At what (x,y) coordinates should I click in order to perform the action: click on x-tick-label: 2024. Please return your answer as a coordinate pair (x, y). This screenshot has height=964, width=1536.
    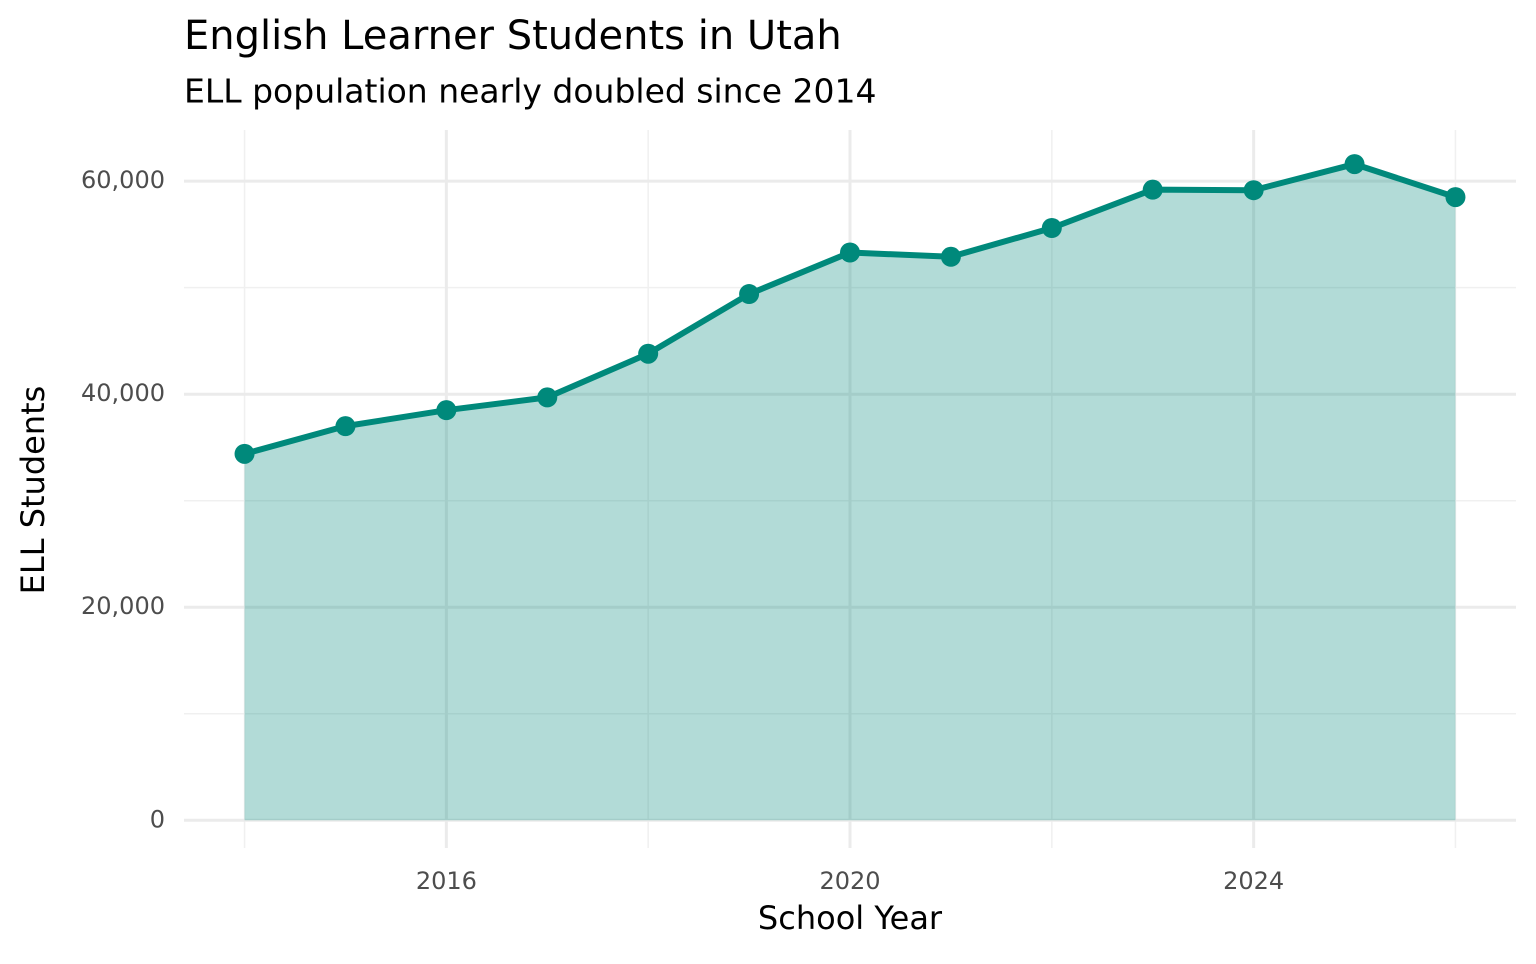
    Looking at the image, I should click on (1253, 881).